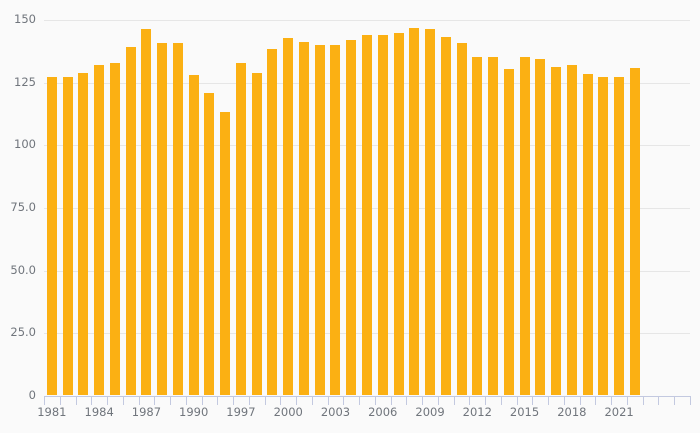 The height and width of the screenshot is (433, 700). I want to click on y-tick-label: 25.0, so click(23, 332).